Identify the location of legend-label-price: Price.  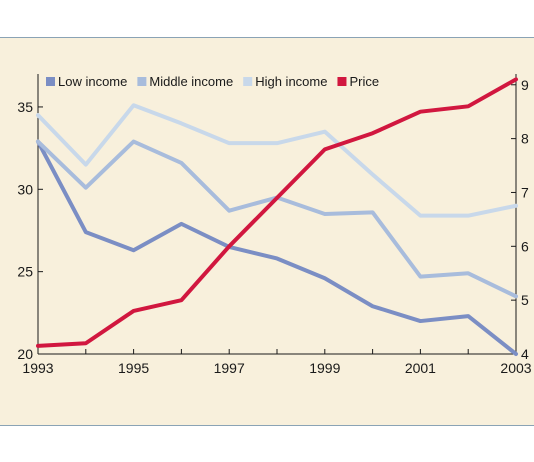
(364, 81).